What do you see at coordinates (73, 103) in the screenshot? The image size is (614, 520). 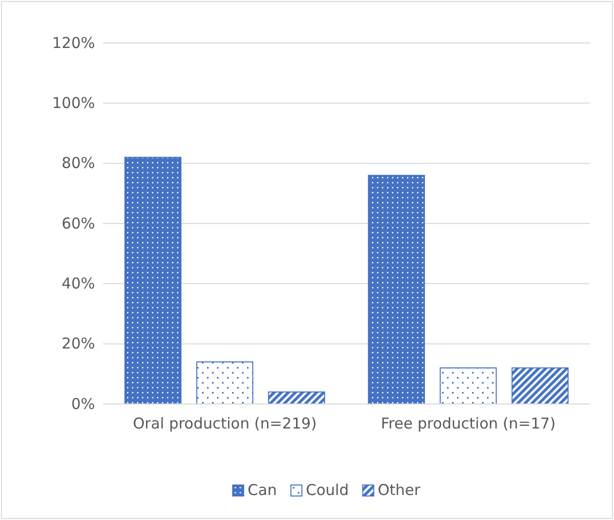 I see `y-tick-label: 100%` at bounding box center [73, 103].